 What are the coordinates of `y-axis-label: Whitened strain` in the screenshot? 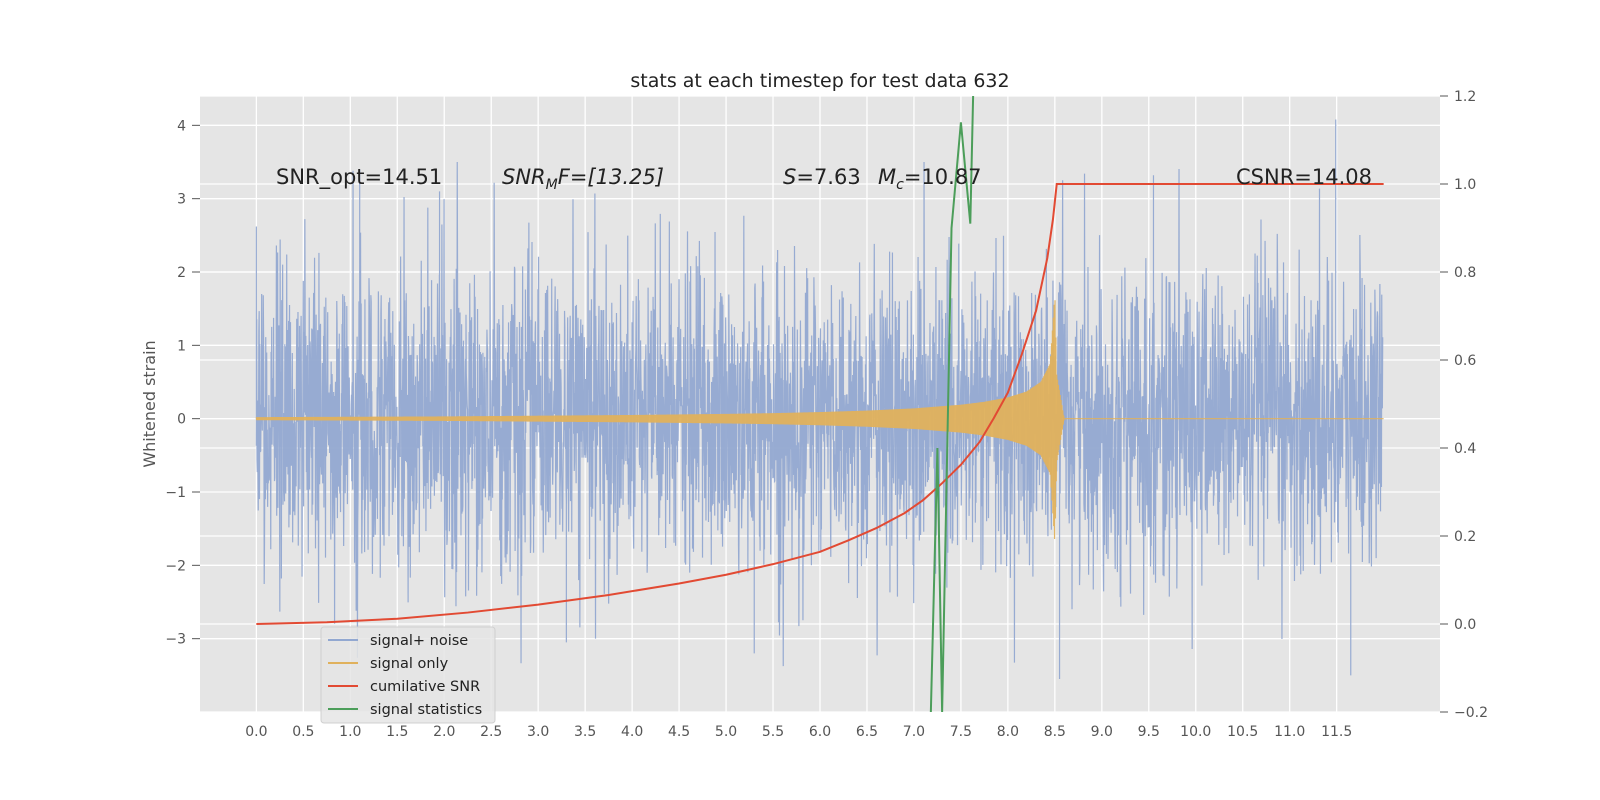 It's located at (149, 403).